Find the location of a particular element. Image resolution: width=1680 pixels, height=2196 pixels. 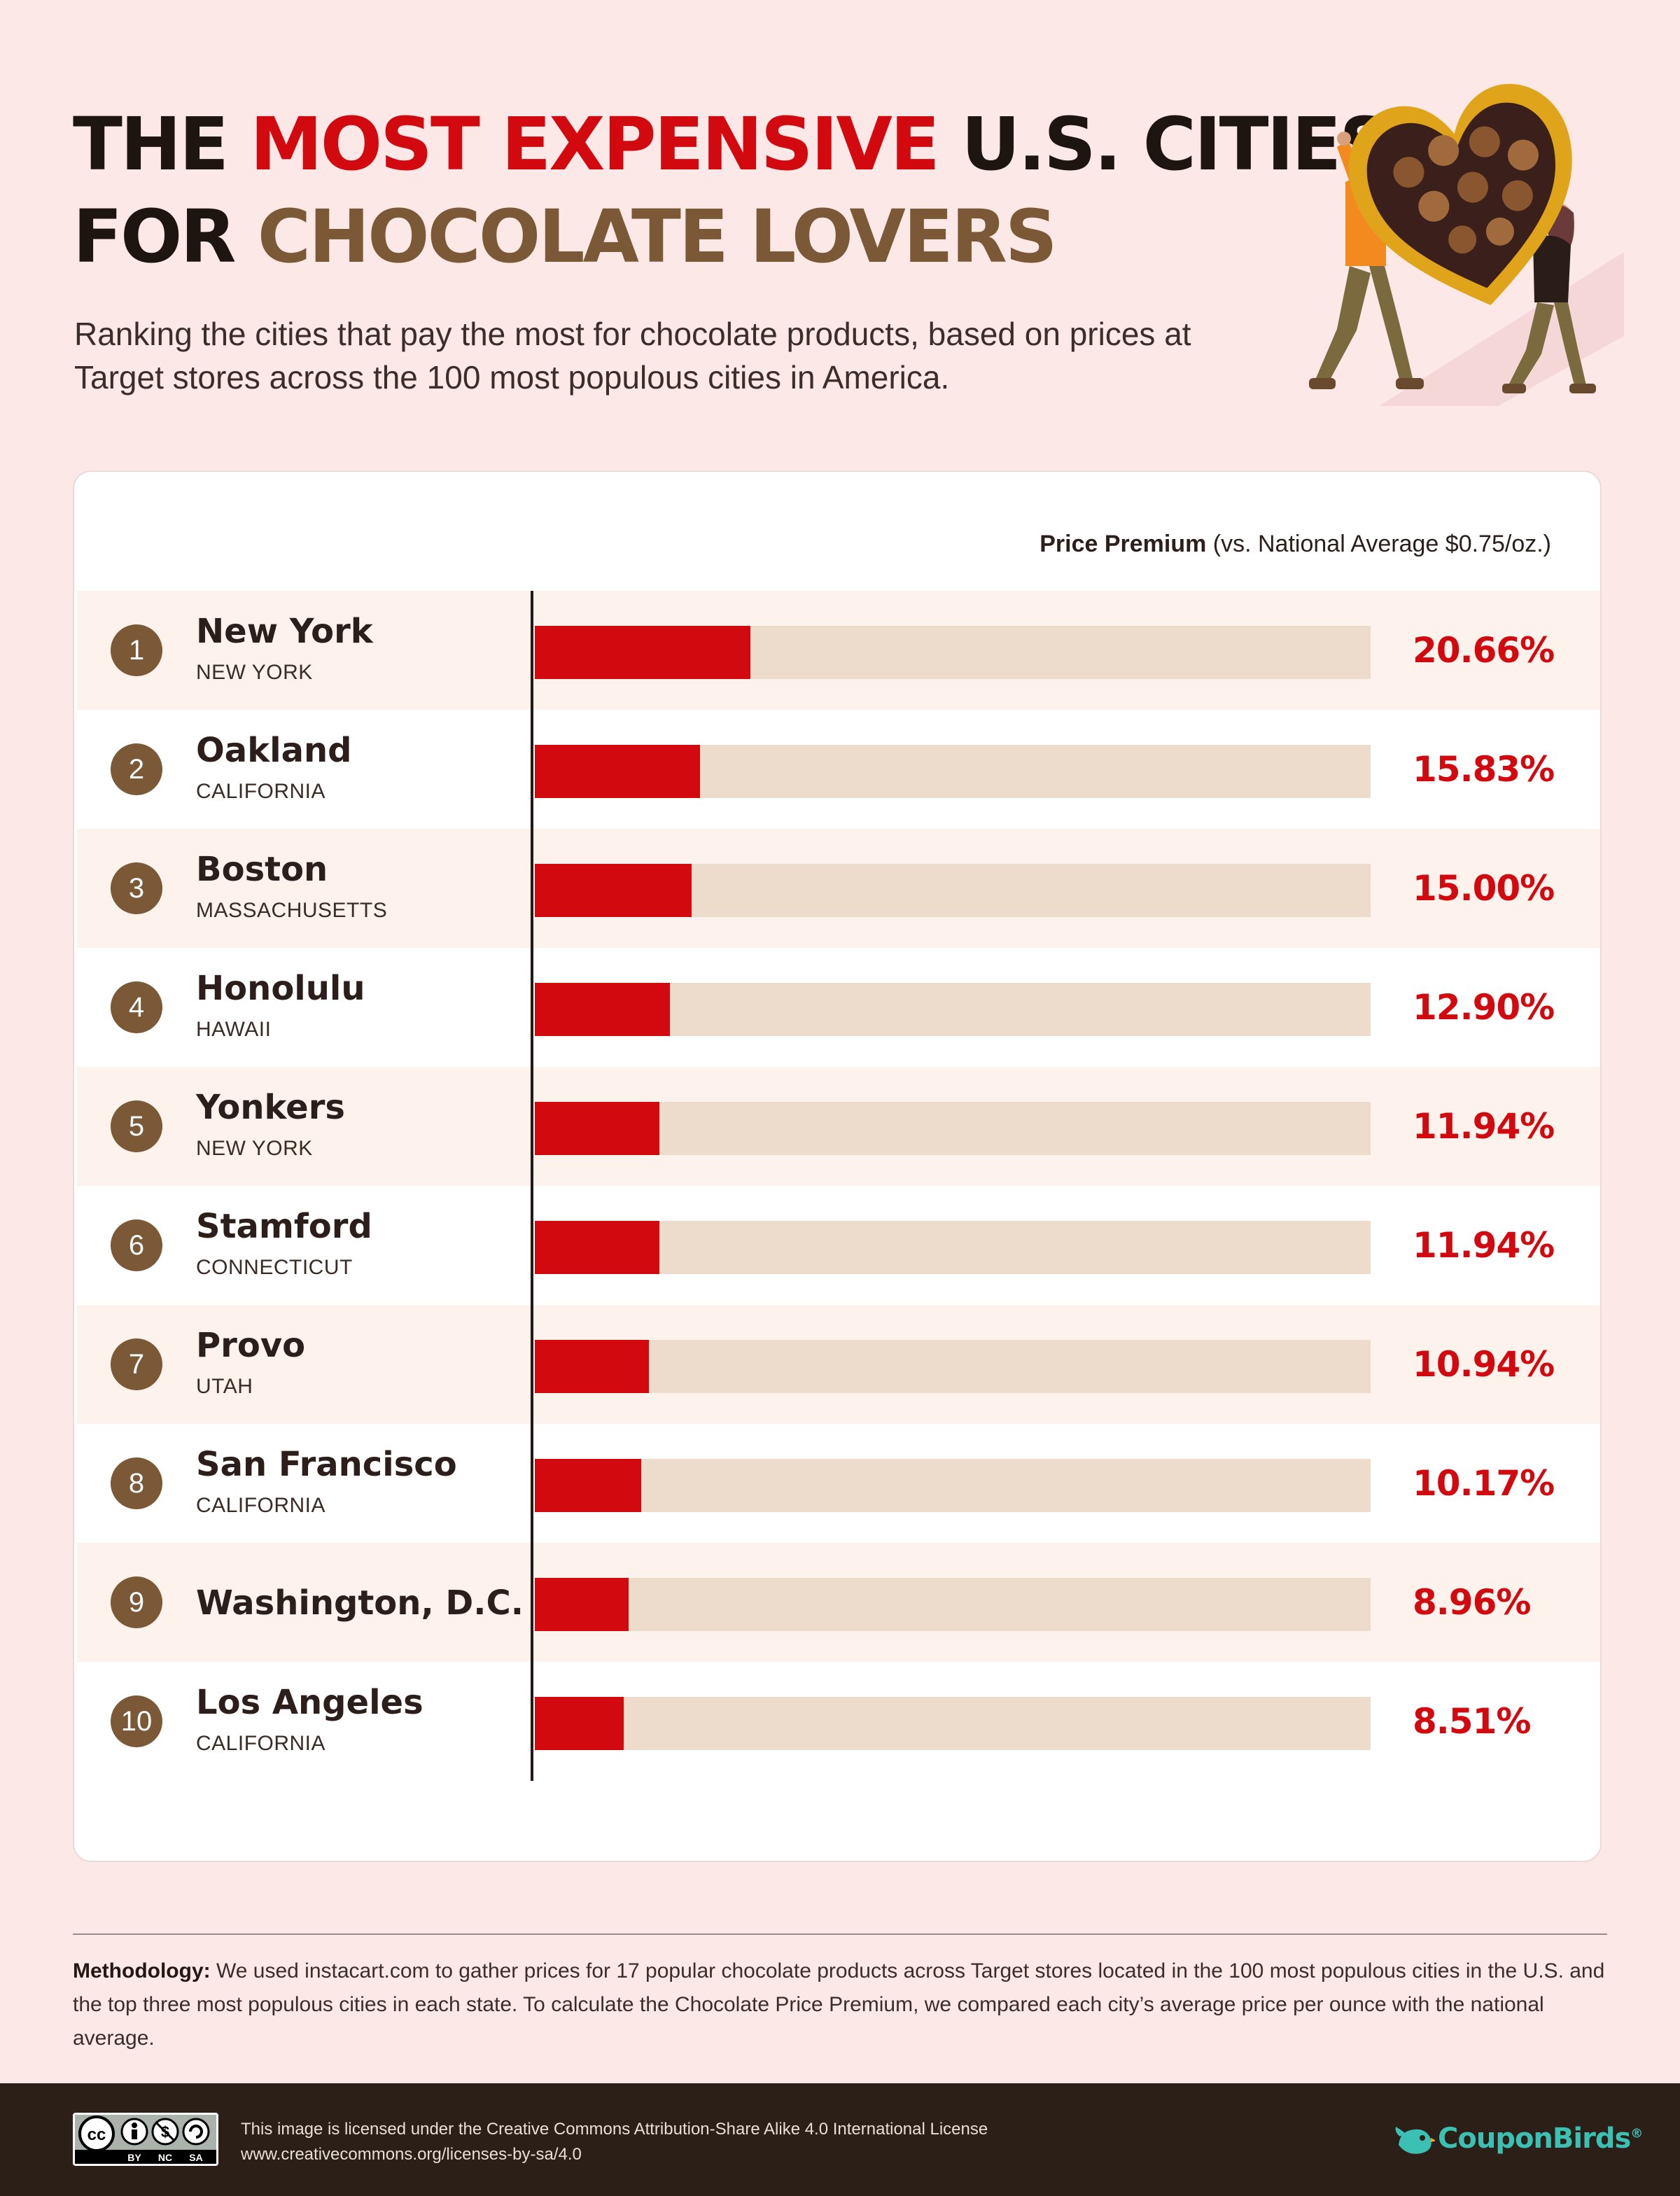

chocolate-box-illustration is located at coordinates (1466, 244).